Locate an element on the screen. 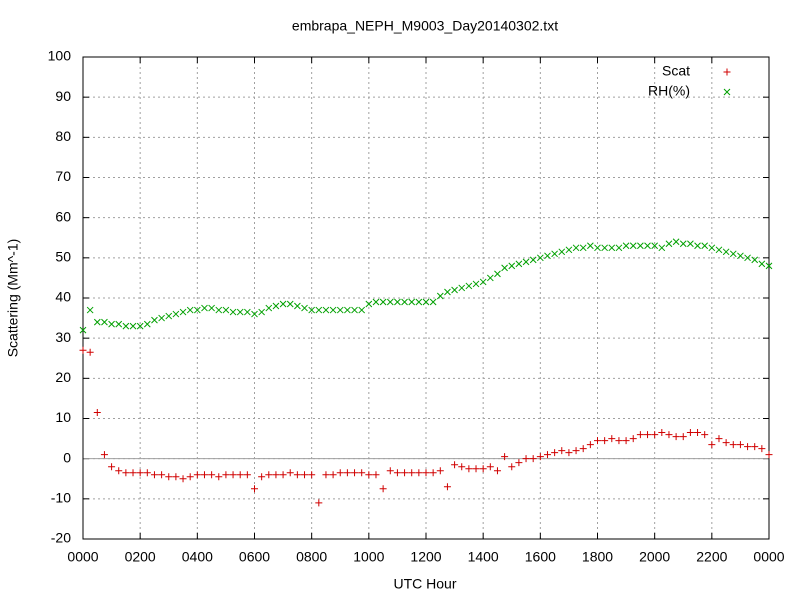 The image size is (800, 600). x-tick-label: 1600 is located at coordinates (540, 557).